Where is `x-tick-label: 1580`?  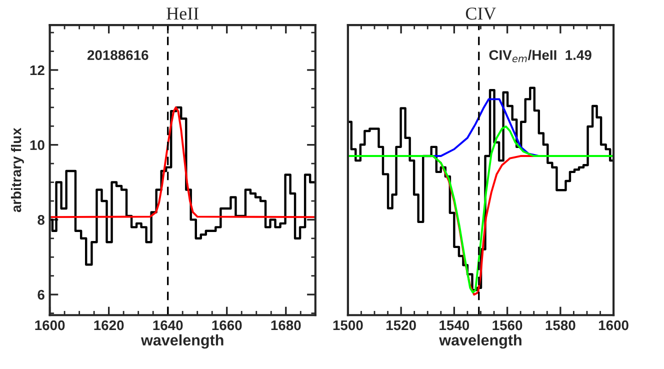
x-tick-label: 1580 is located at coordinates (561, 325).